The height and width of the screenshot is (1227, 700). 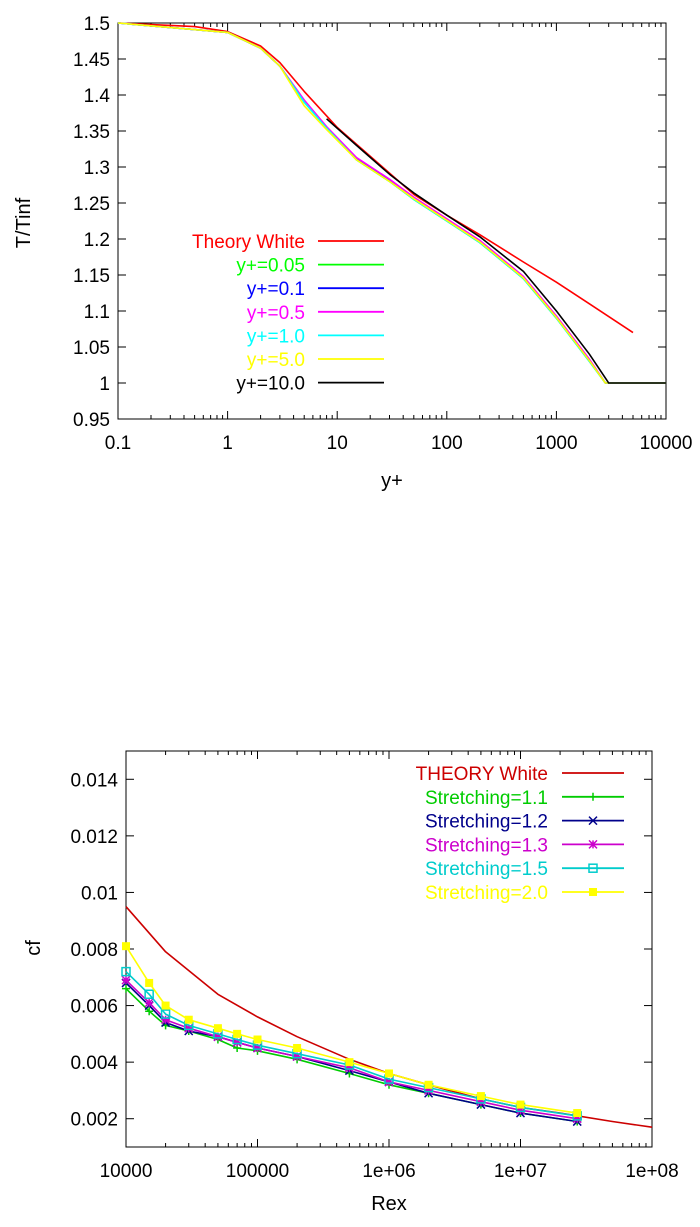 I want to click on y-tick-label: 1.3, so click(x=97, y=168).